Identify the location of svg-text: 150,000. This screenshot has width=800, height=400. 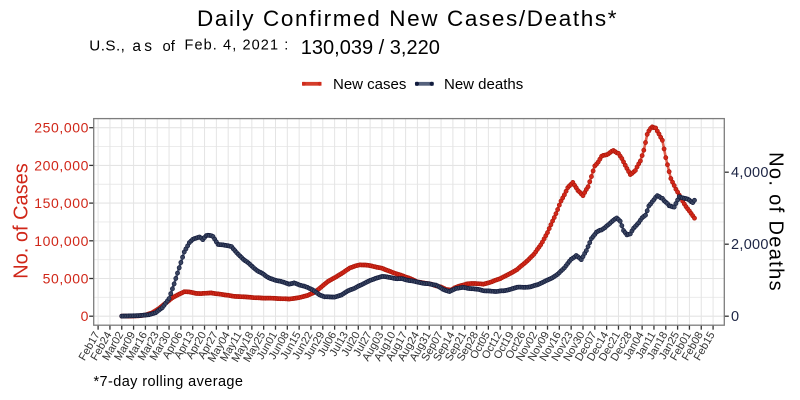
(61, 203).